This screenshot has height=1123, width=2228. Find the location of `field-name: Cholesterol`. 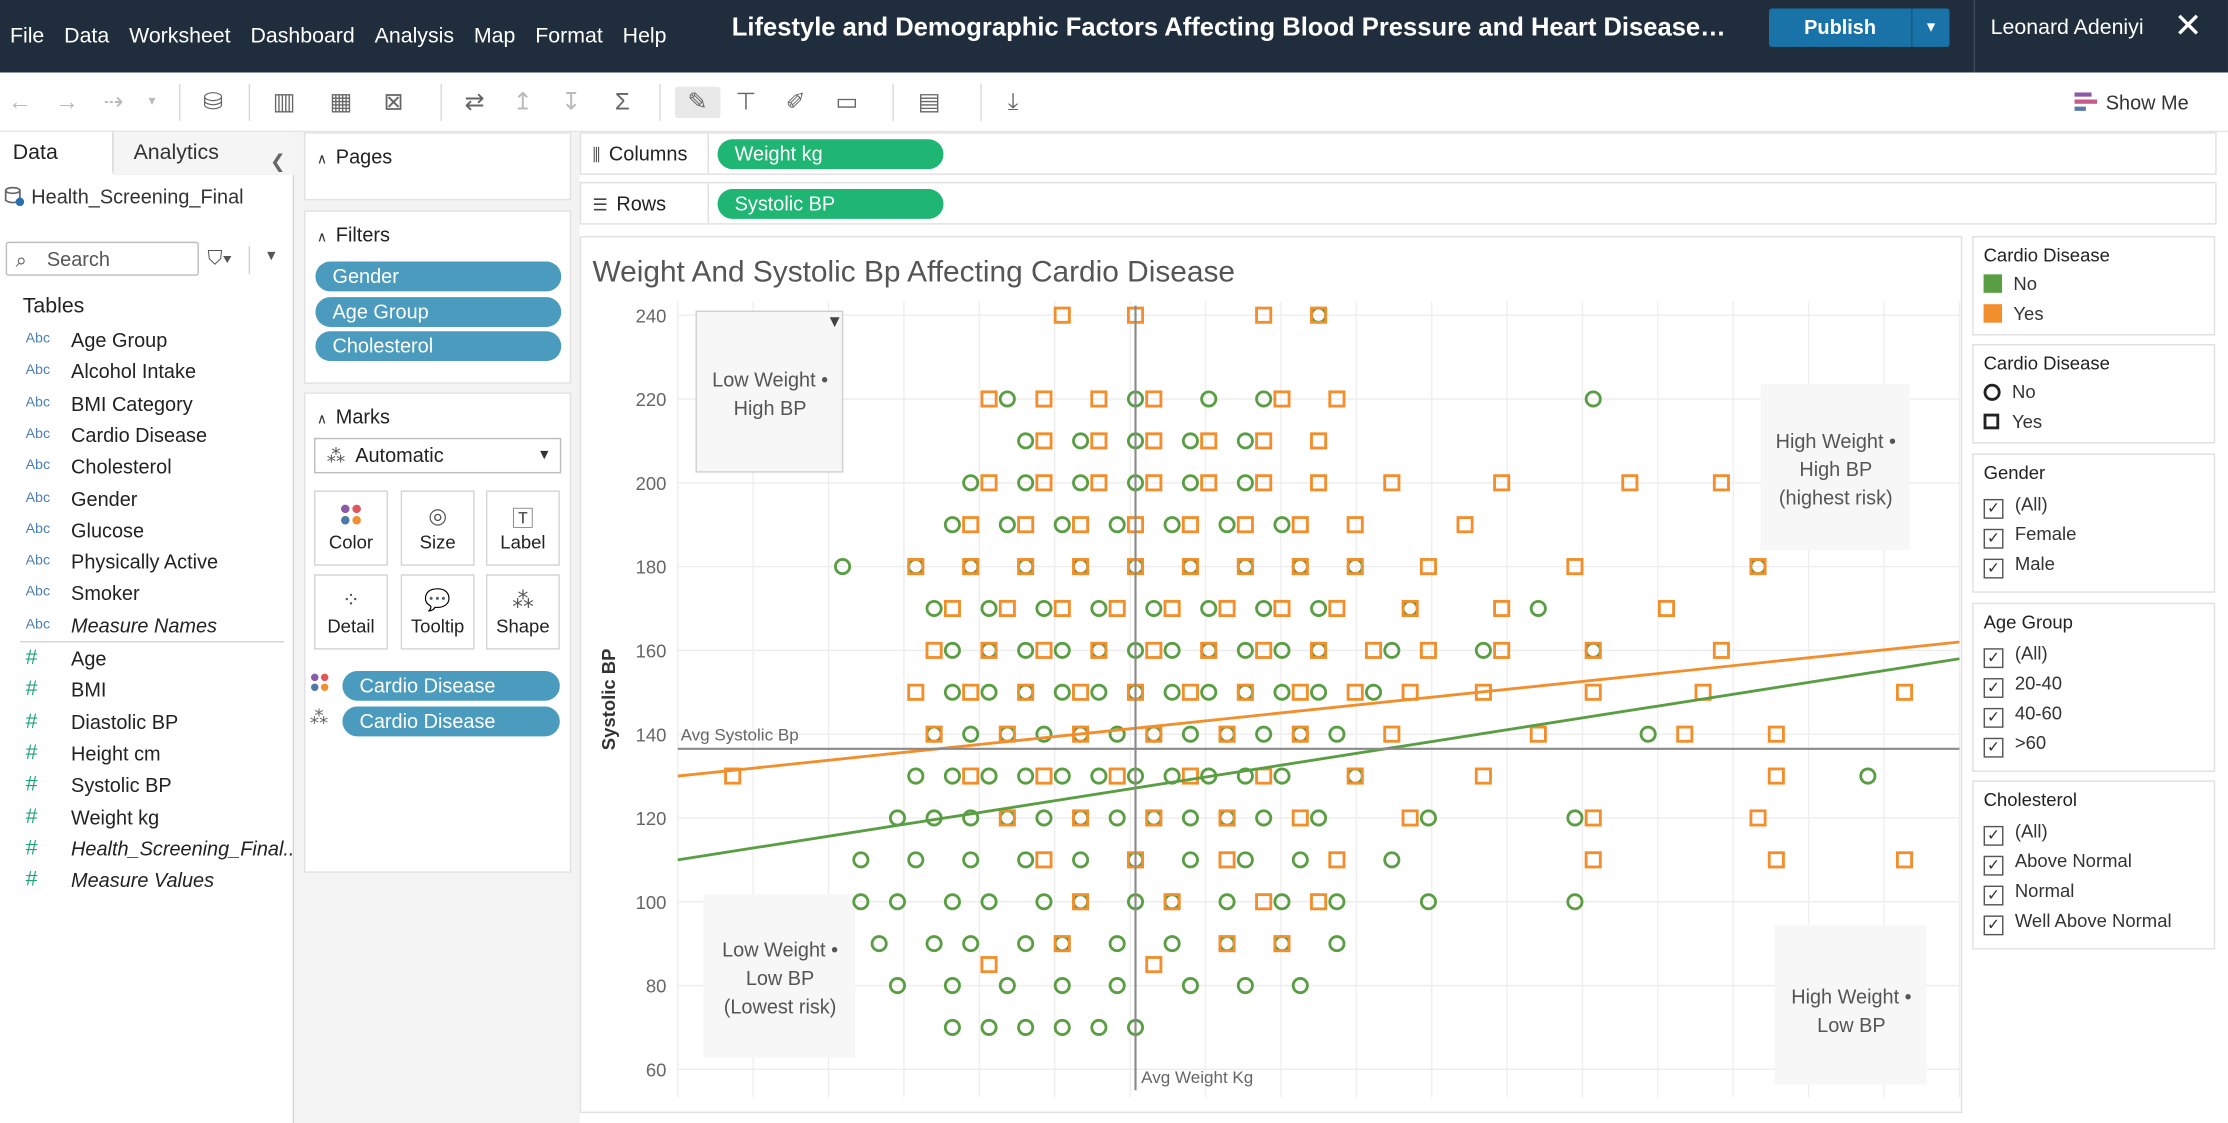

field-name: Cholesterol is located at coordinates (121, 466).